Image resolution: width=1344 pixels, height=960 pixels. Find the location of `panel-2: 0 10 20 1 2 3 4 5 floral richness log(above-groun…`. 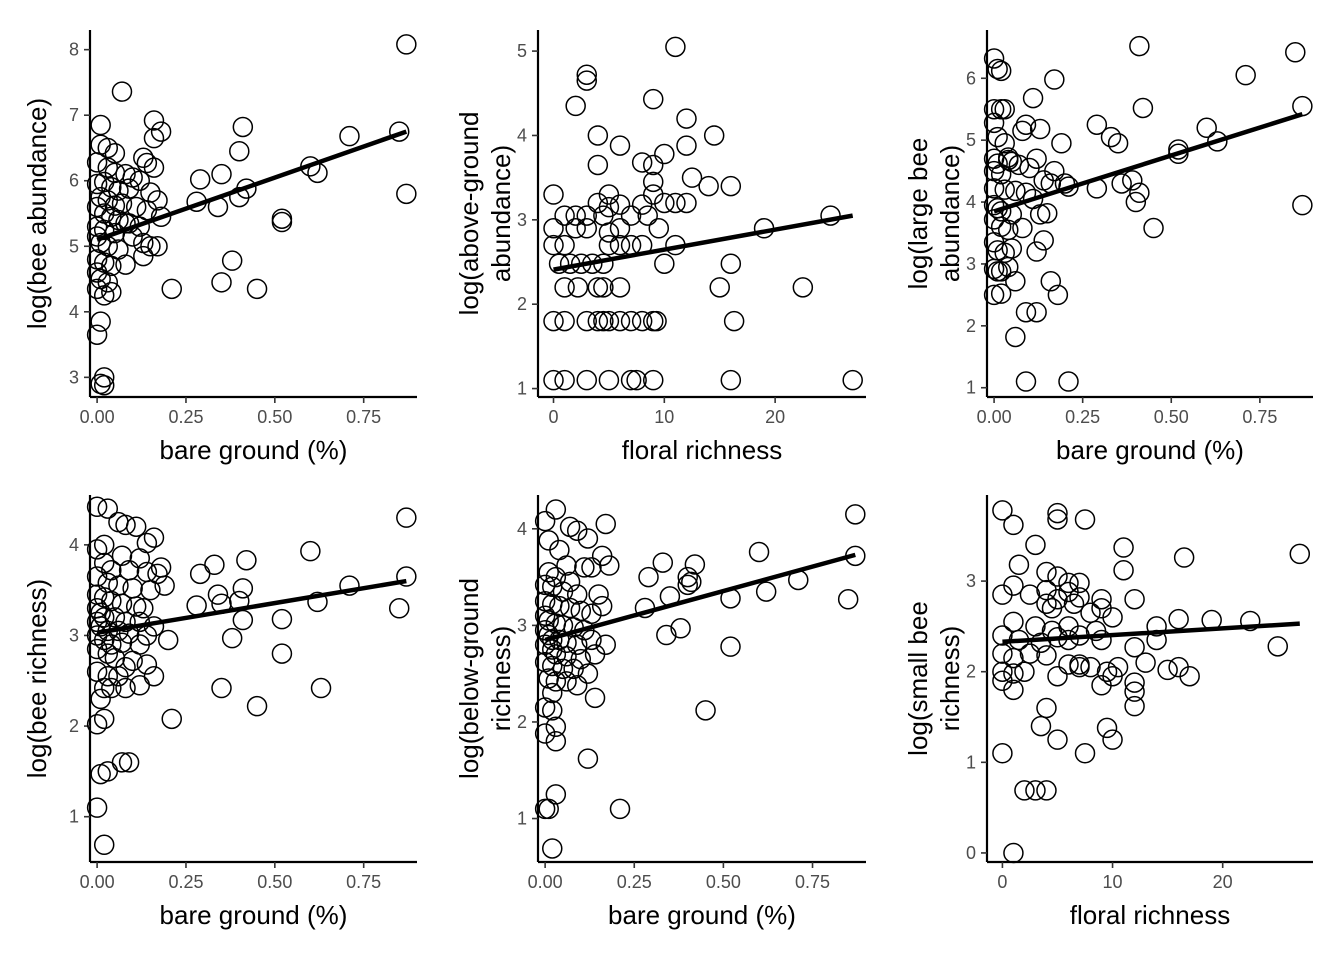

panel-2: 0 10 20 1 2 3 4 5 floral richness log(above-groun… is located at coordinates (660, 247).